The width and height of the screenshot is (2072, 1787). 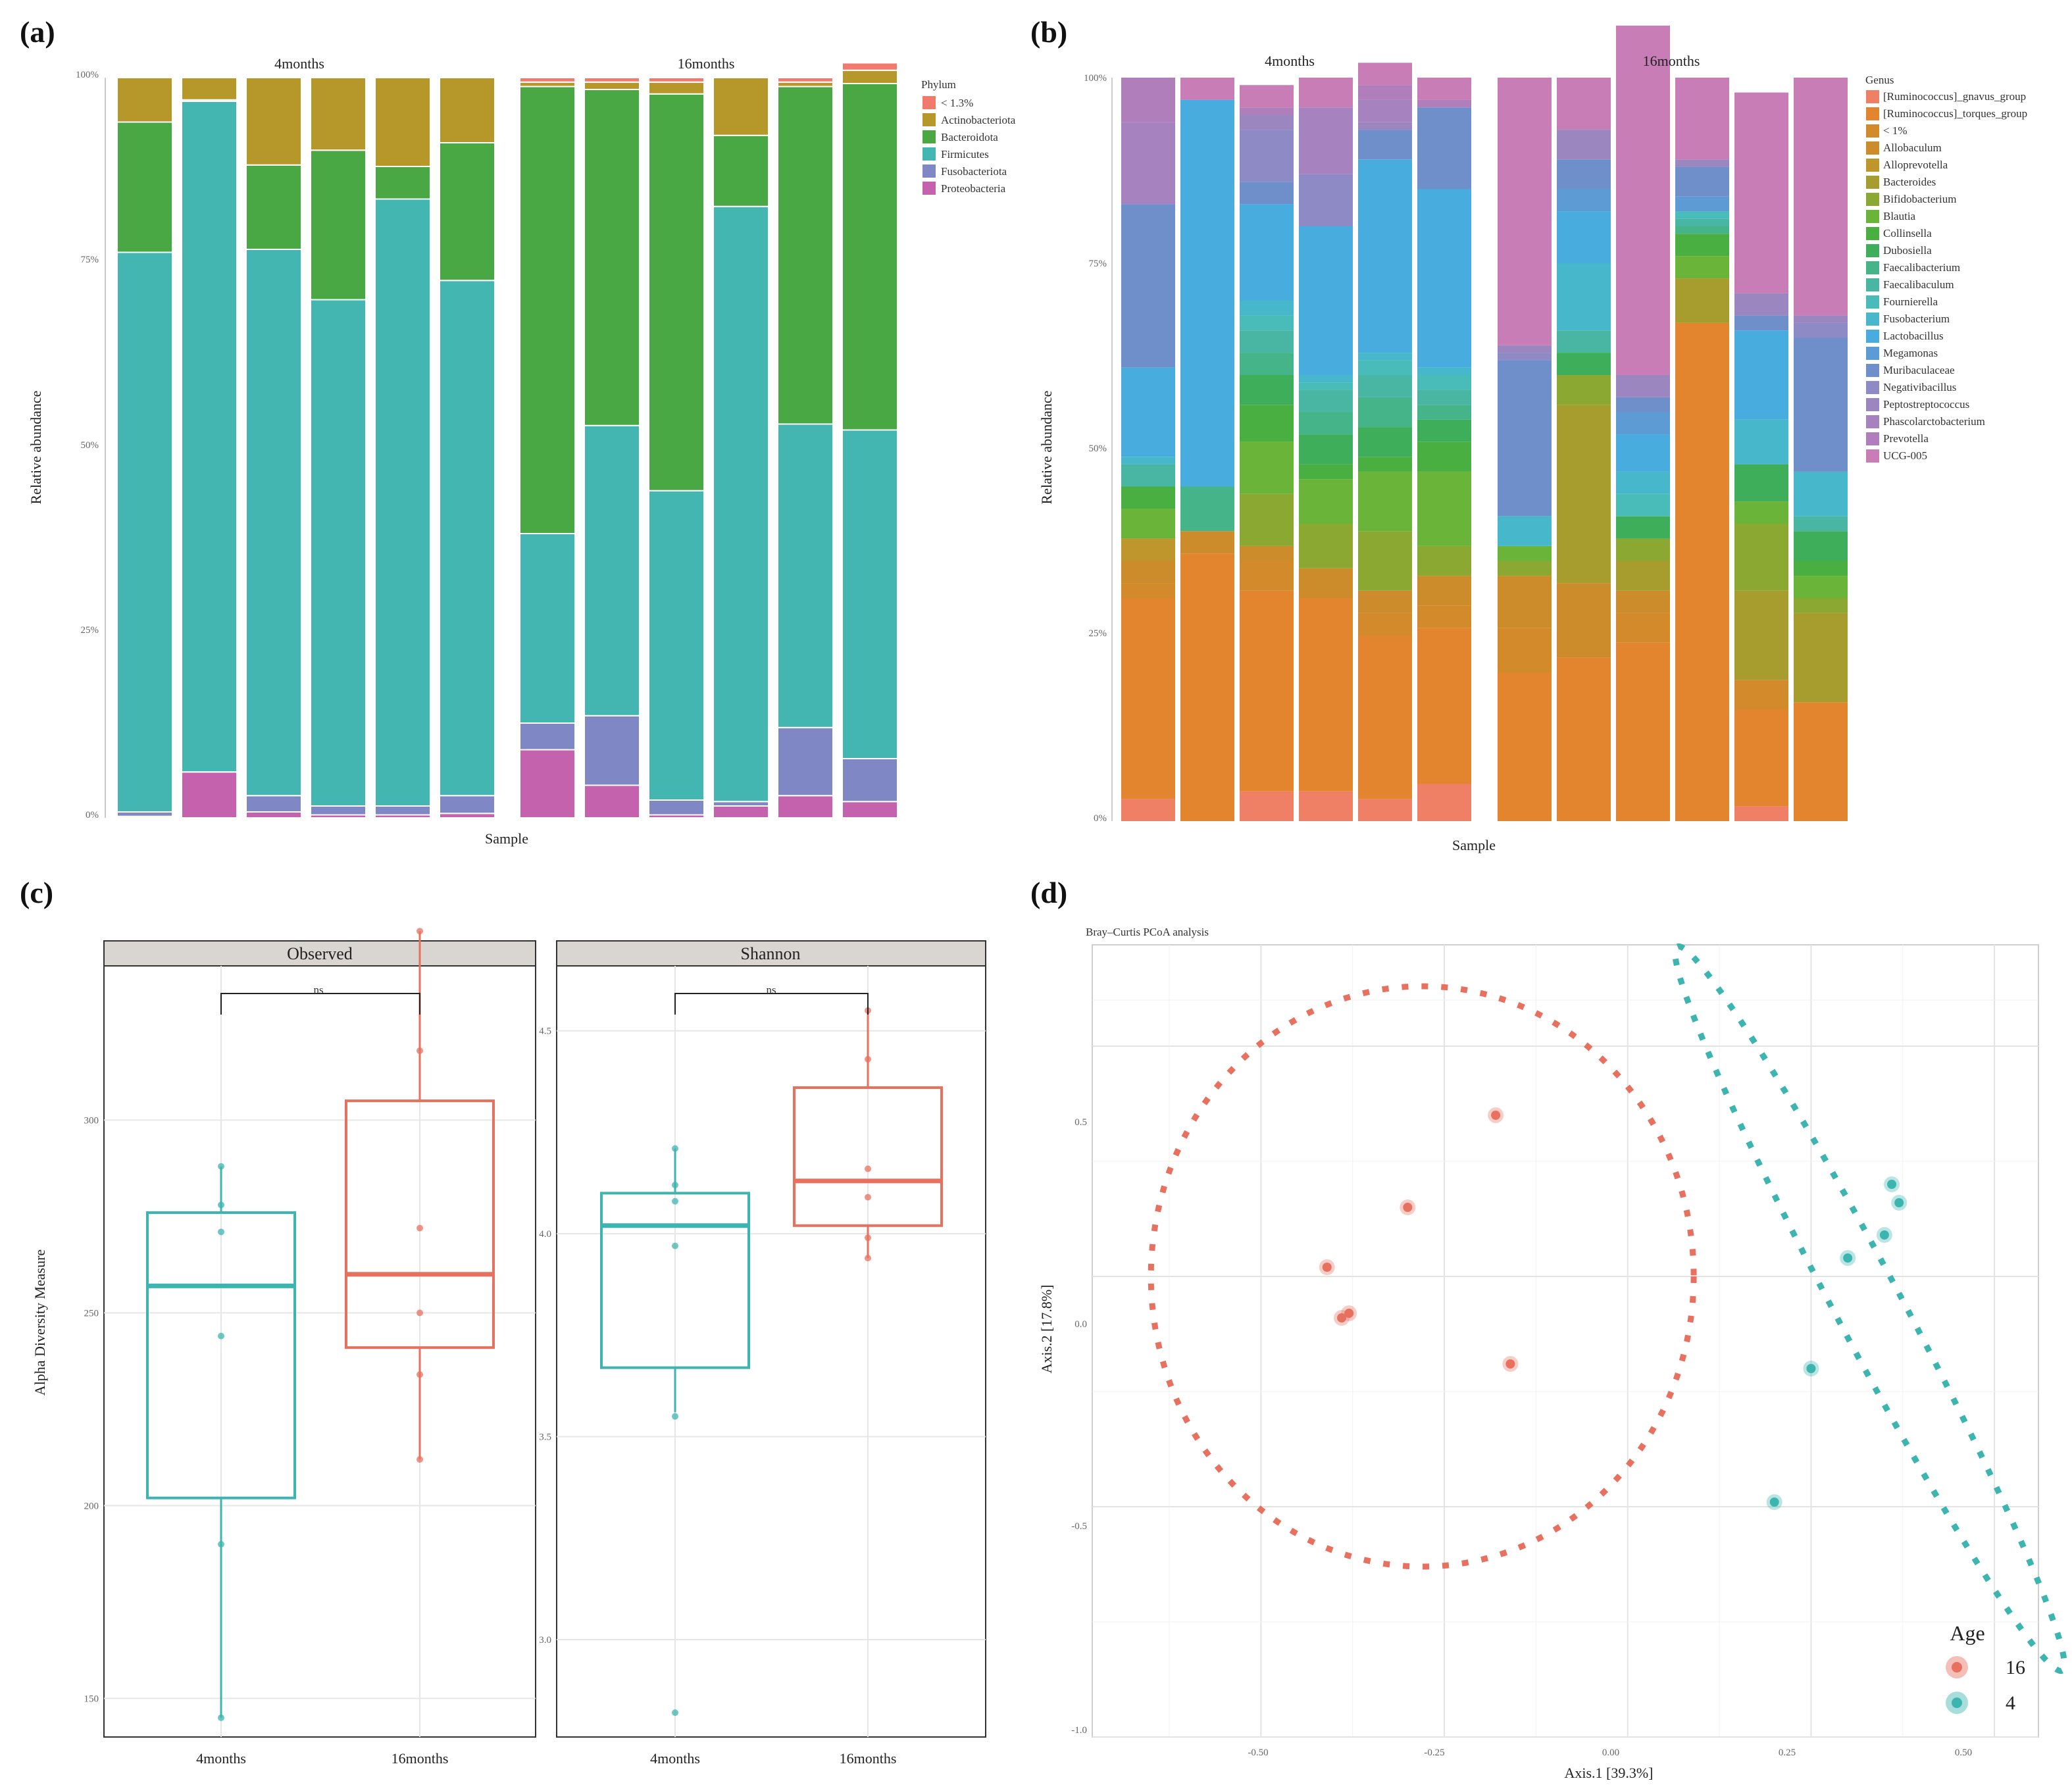 What do you see at coordinates (1267, 806) in the screenshot?
I see `bar-b-4m-3-[Ruminococcus]_gnavus_group` at bounding box center [1267, 806].